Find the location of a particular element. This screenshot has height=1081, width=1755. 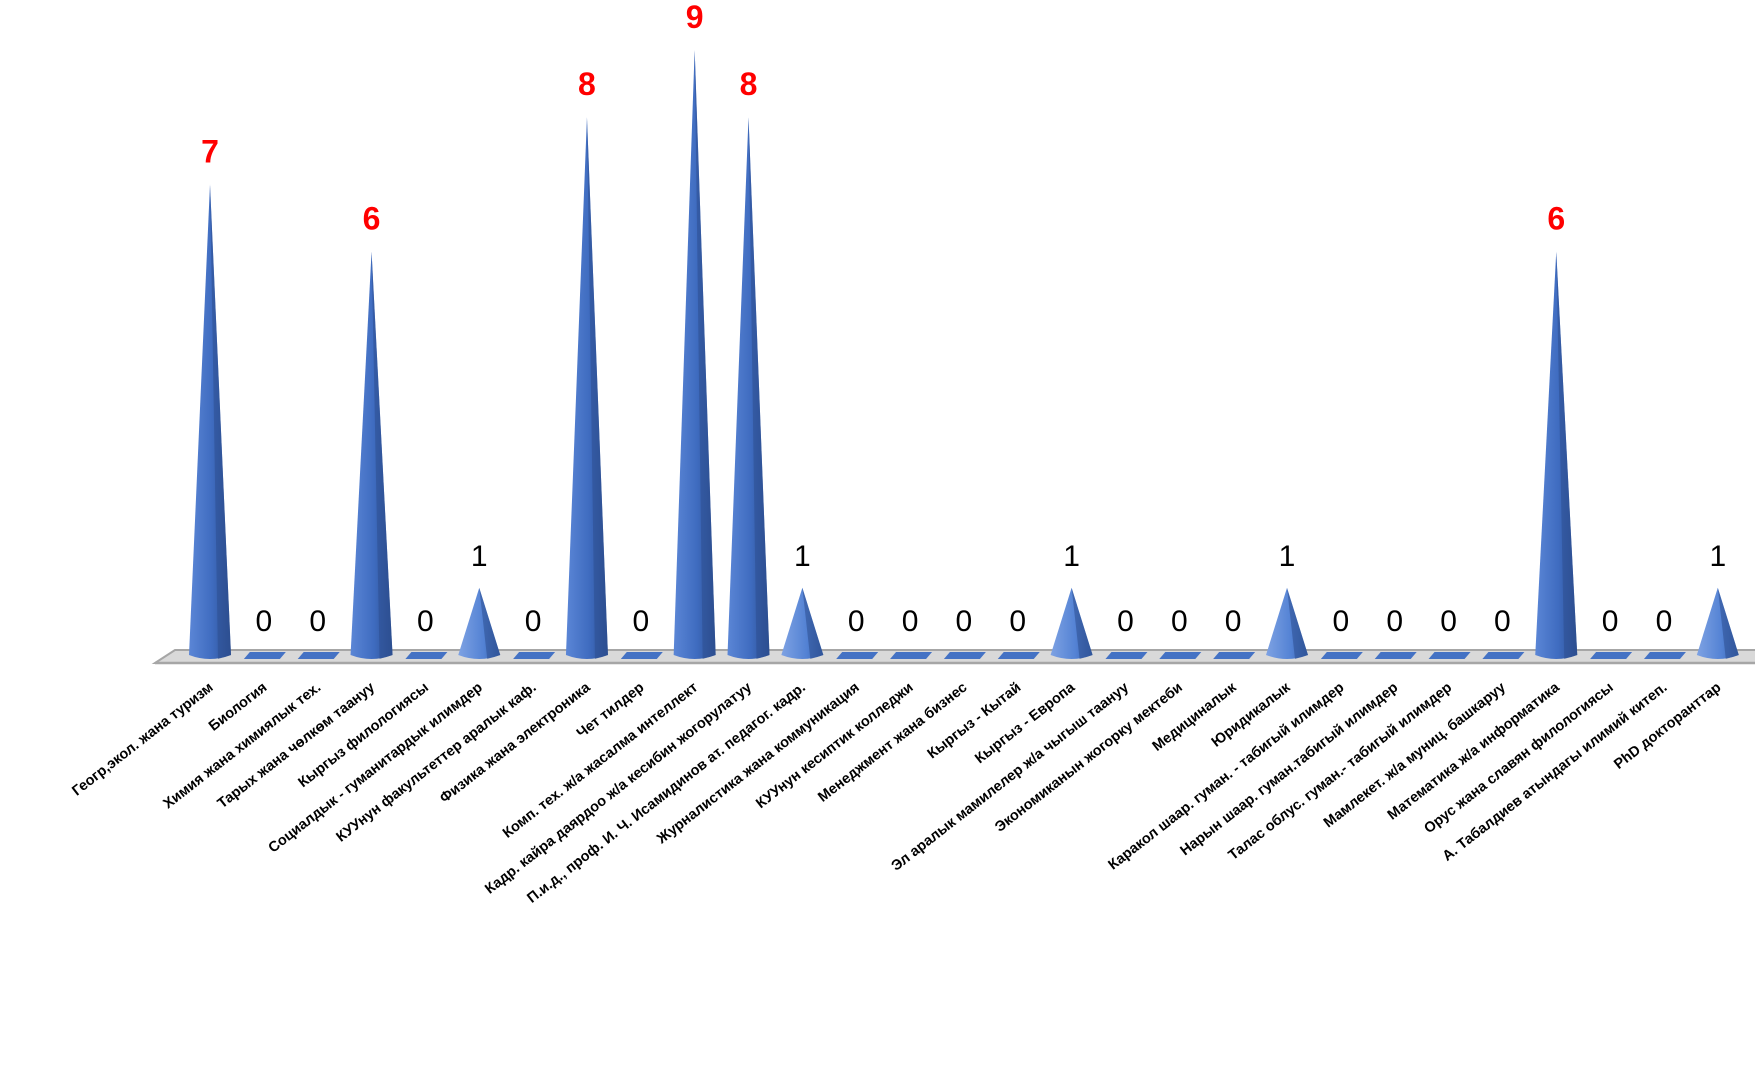

data-label: 7 is located at coordinates (210, 151).